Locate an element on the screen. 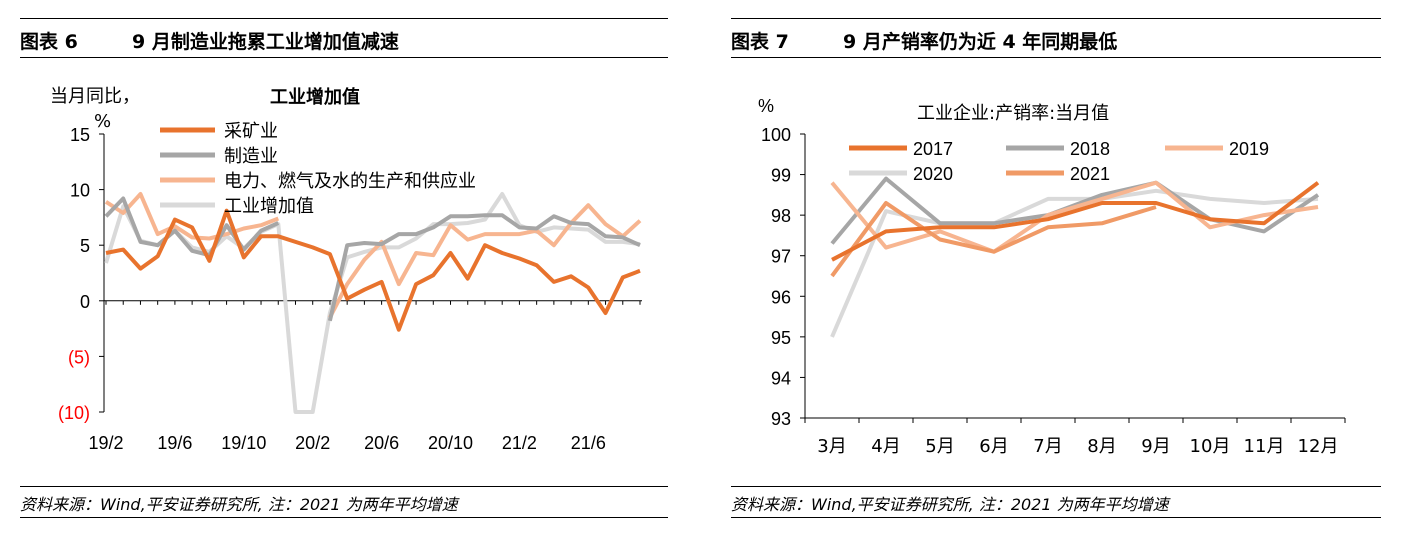  legend-label-4: 2021 is located at coordinates (1090, 174).